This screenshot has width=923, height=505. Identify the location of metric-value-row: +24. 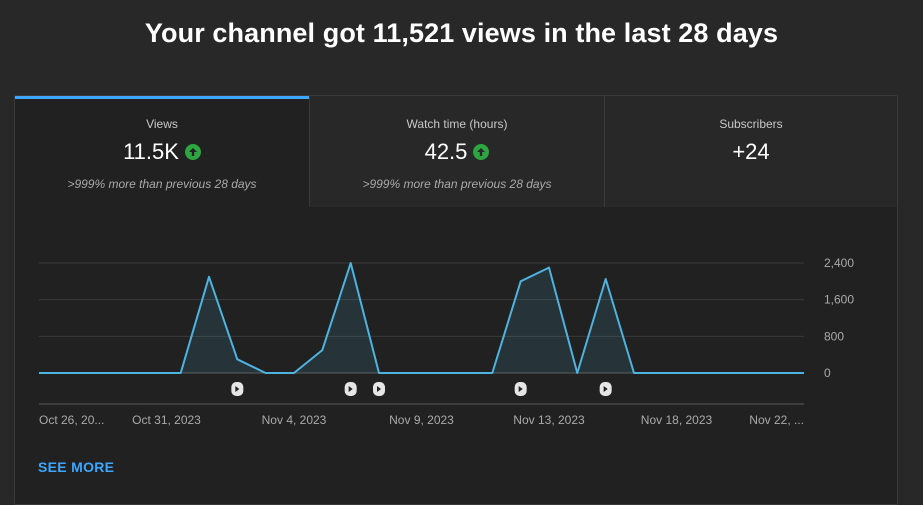
(751, 152).